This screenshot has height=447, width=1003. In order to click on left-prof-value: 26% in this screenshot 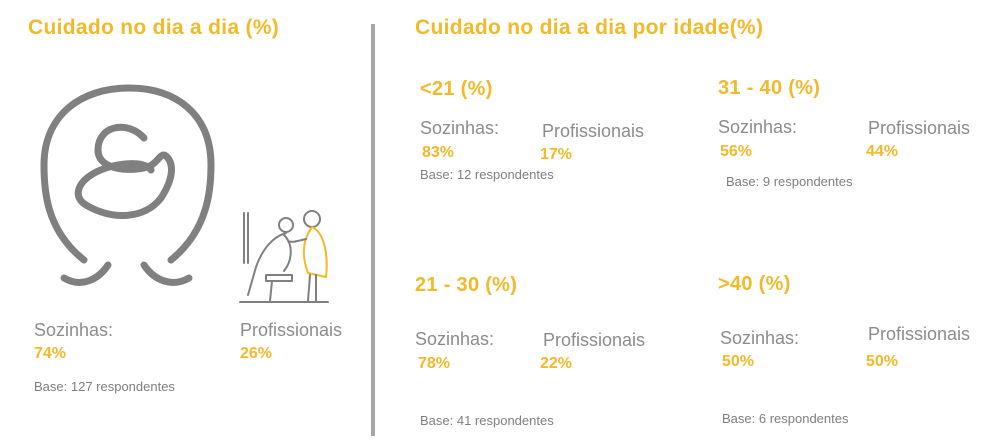, I will do `click(256, 353)`.